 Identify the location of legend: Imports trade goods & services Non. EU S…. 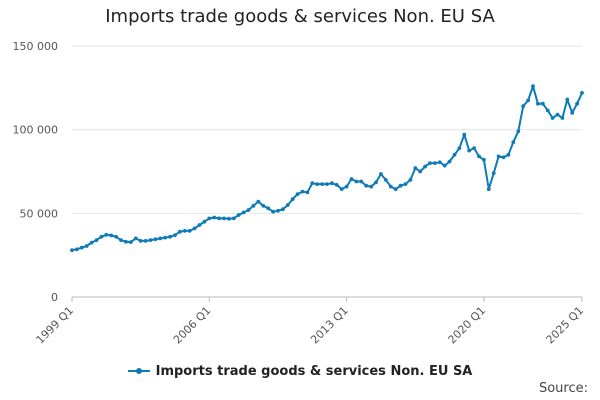
(300, 371).